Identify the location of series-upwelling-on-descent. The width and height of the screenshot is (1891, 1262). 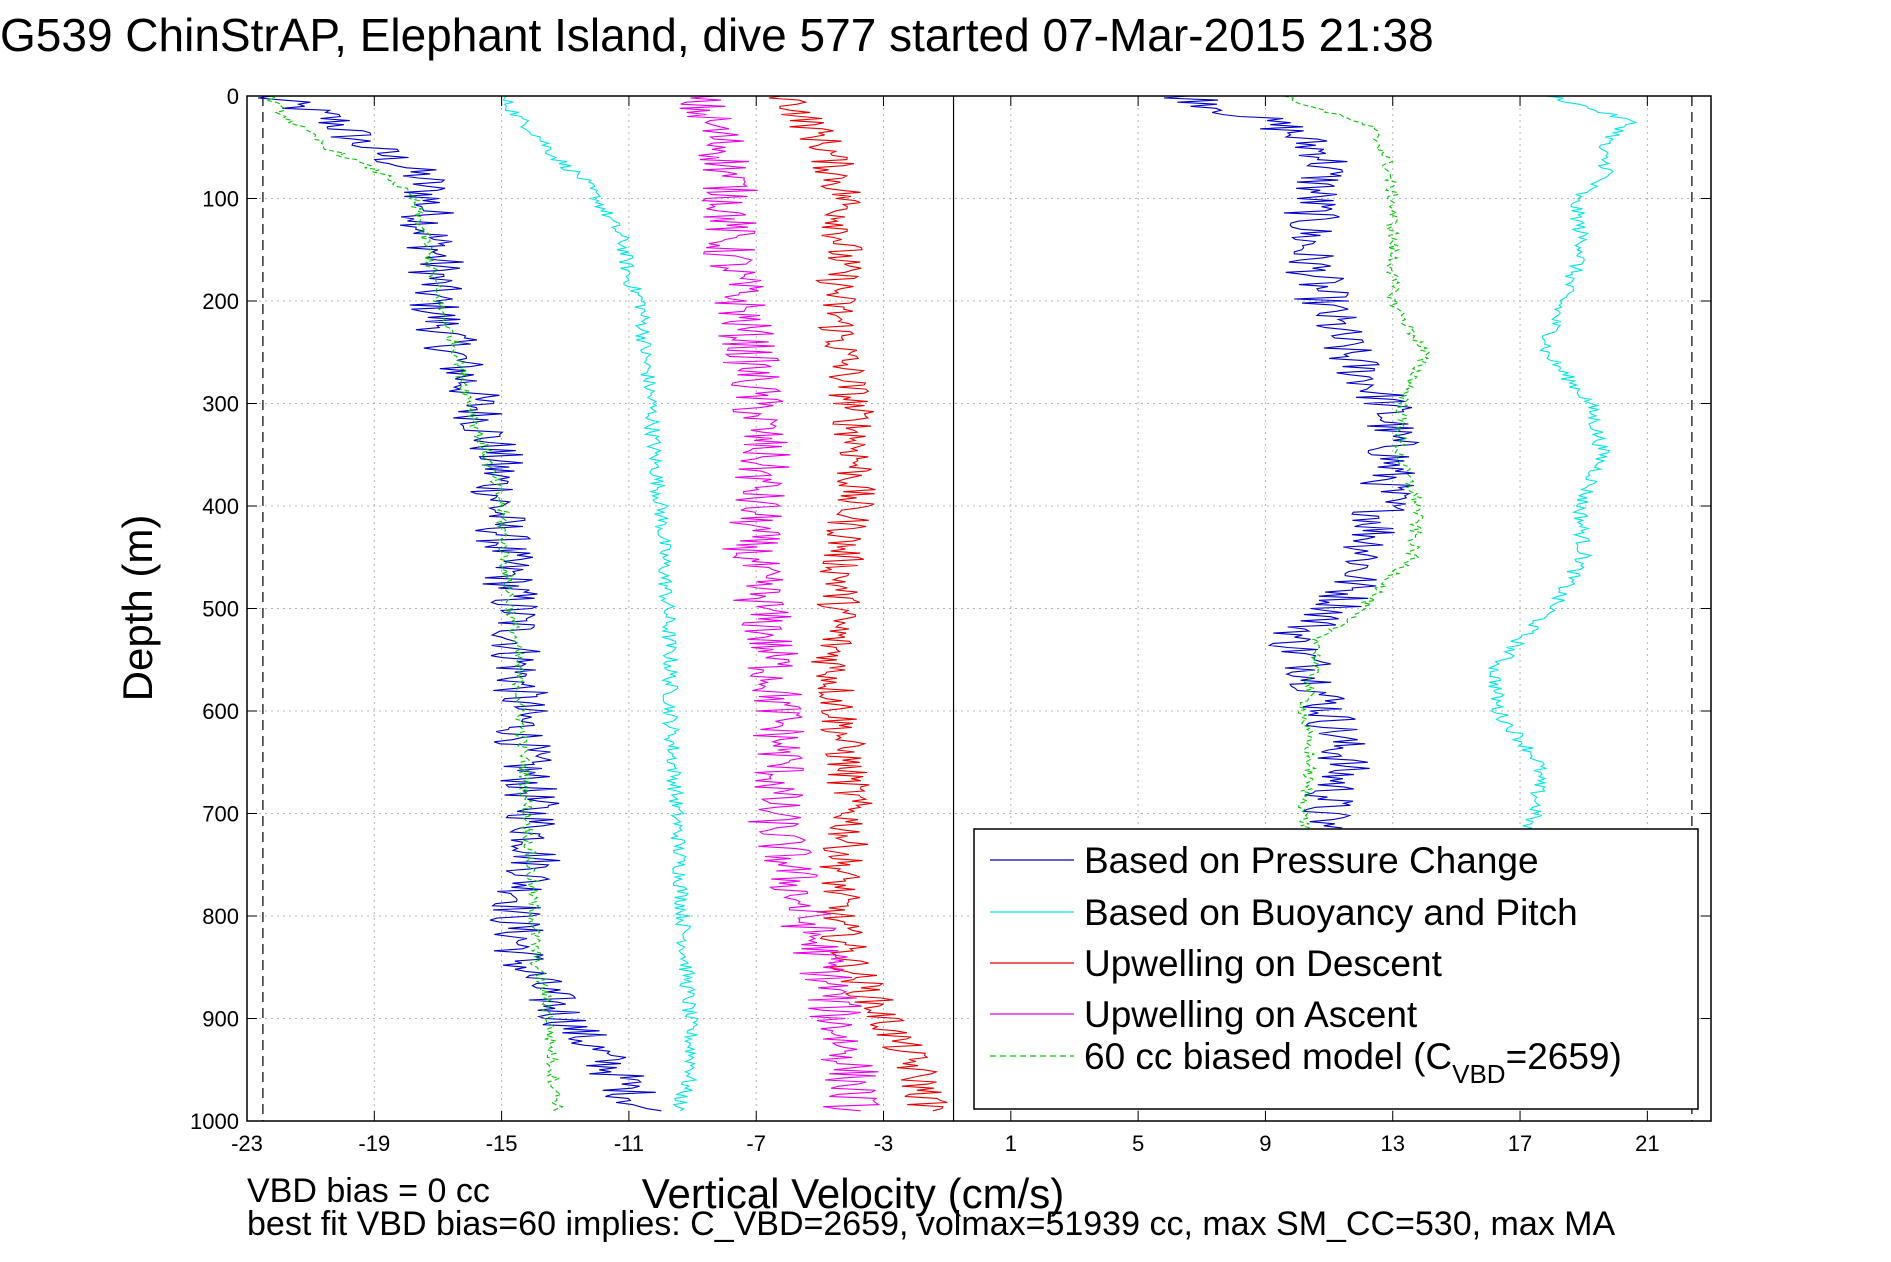
(858, 603).